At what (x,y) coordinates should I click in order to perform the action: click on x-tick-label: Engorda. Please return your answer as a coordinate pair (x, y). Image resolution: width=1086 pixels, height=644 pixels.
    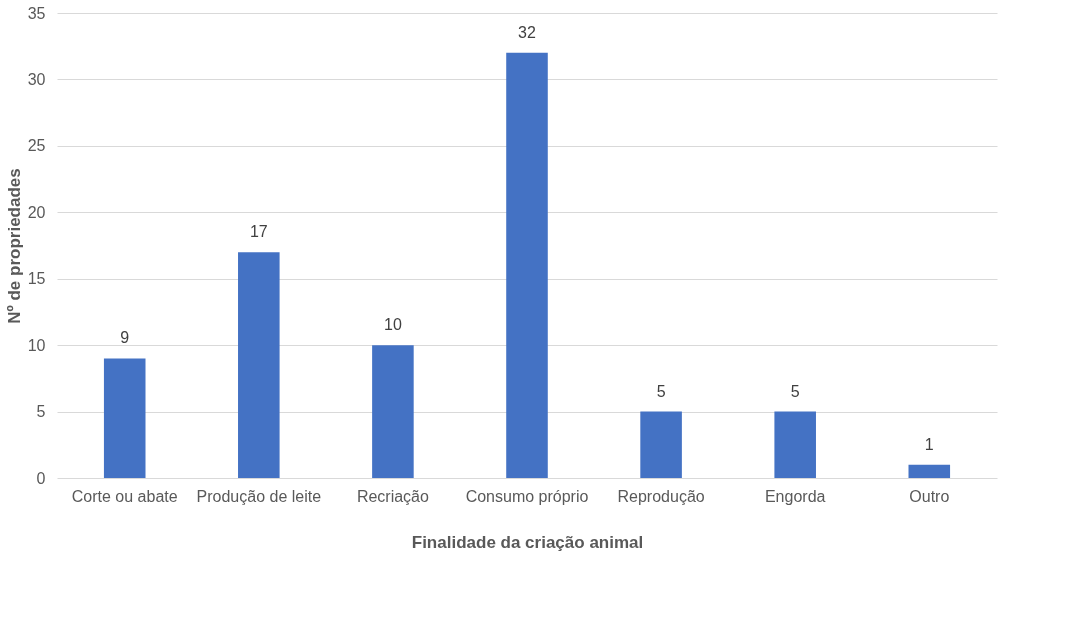
    Looking at the image, I should click on (795, 496).